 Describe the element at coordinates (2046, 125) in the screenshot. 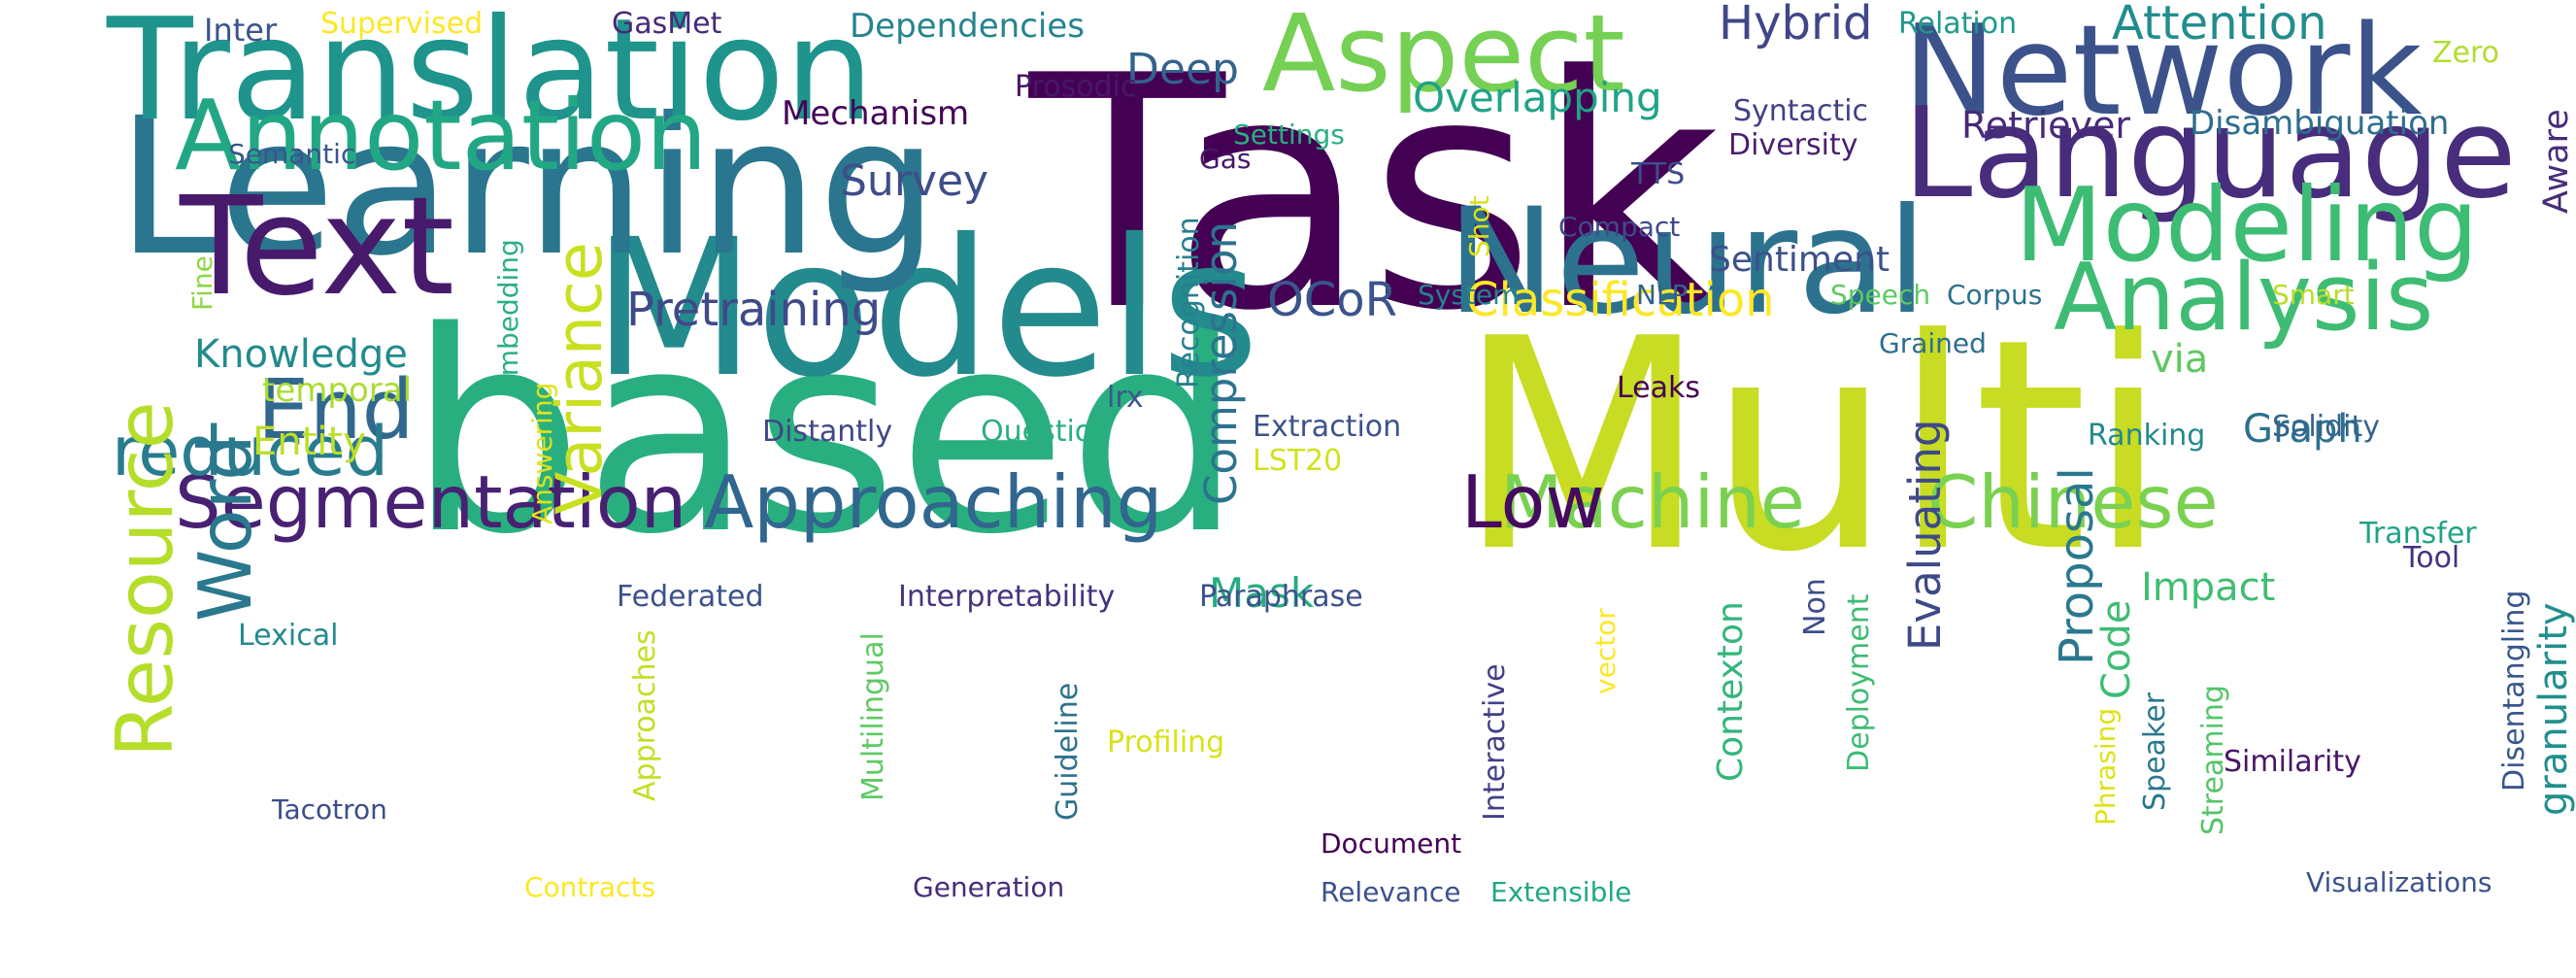

I see `word-retriever: Retriever` at that location.